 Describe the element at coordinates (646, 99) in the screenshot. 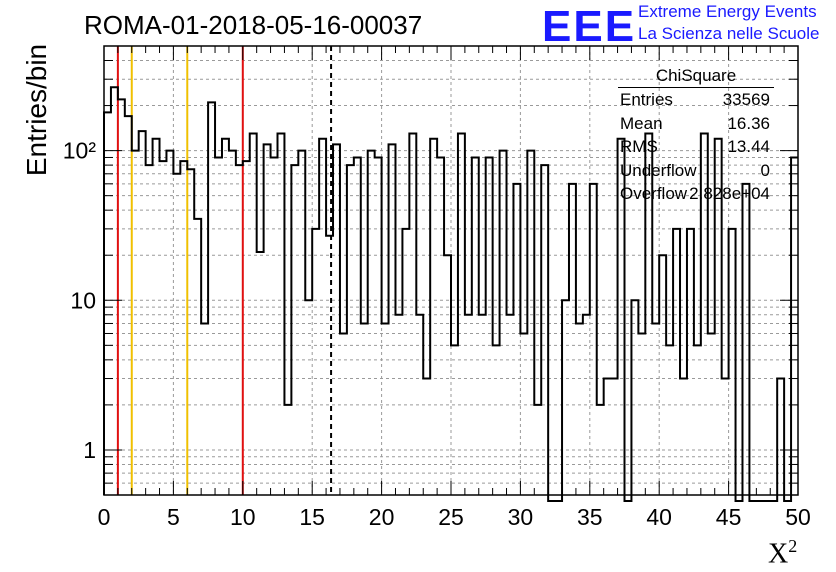

I see `stats-key: Entries` at that location.